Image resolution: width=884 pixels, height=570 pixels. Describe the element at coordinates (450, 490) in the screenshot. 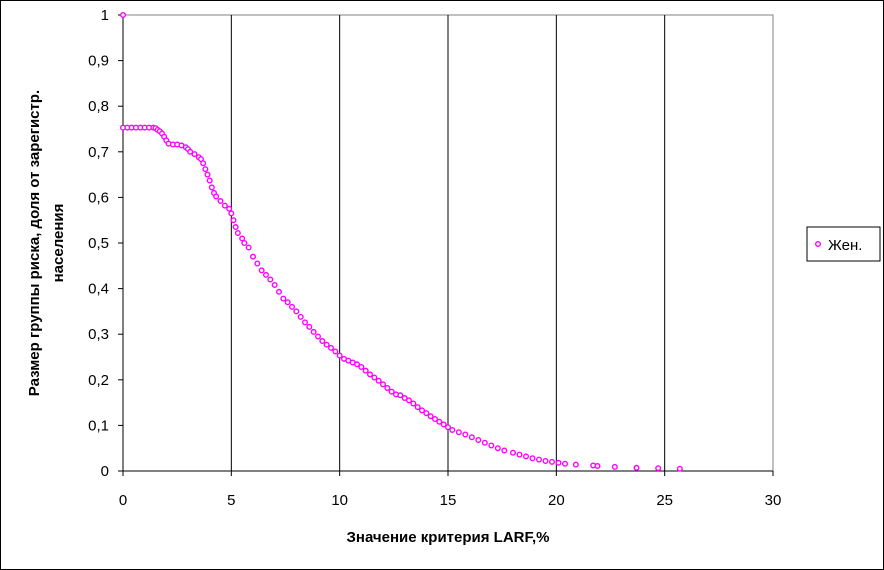

I see `x-tick-labels: 0 5 10 15 20 25 30` at that location.